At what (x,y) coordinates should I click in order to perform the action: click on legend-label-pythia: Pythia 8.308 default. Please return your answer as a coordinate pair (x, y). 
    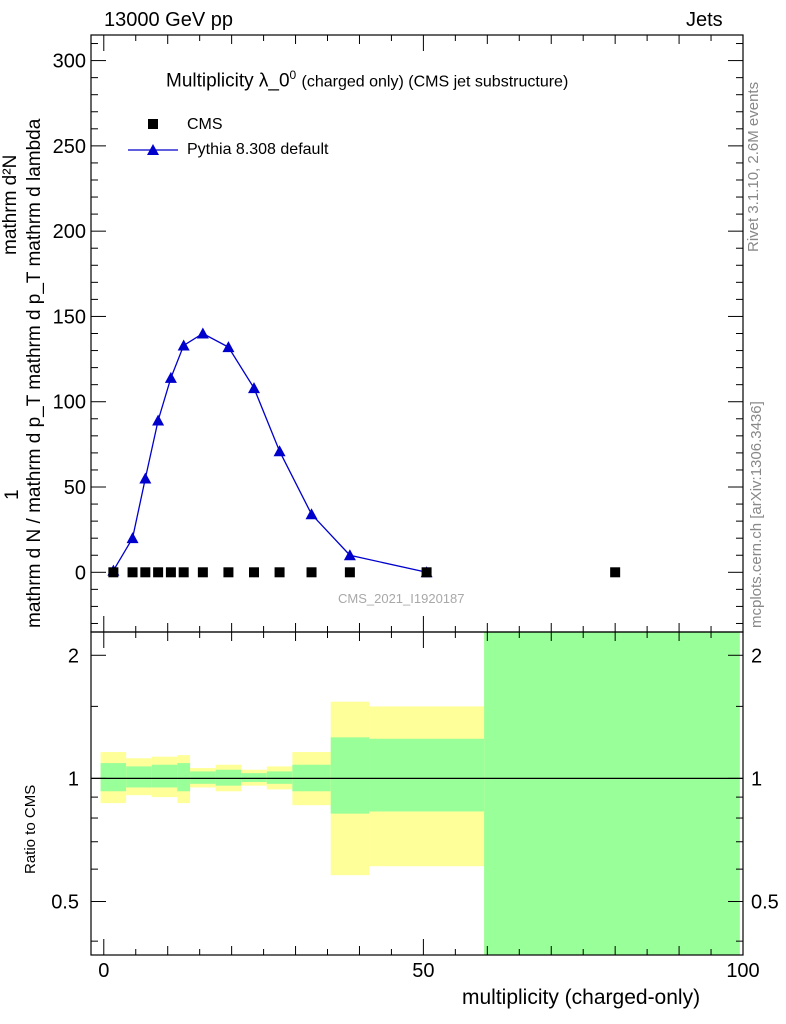
    Looking at the image, I should click on (258, 149).